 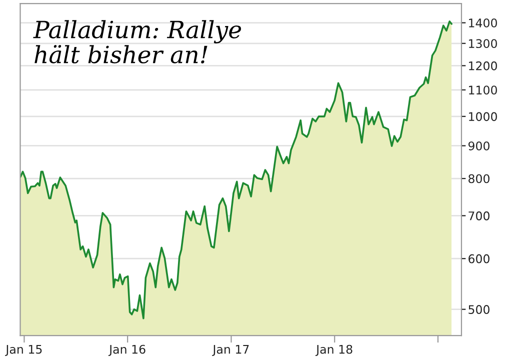 I want to click on y-tick-label: 1000, so click(x=483, y=117).